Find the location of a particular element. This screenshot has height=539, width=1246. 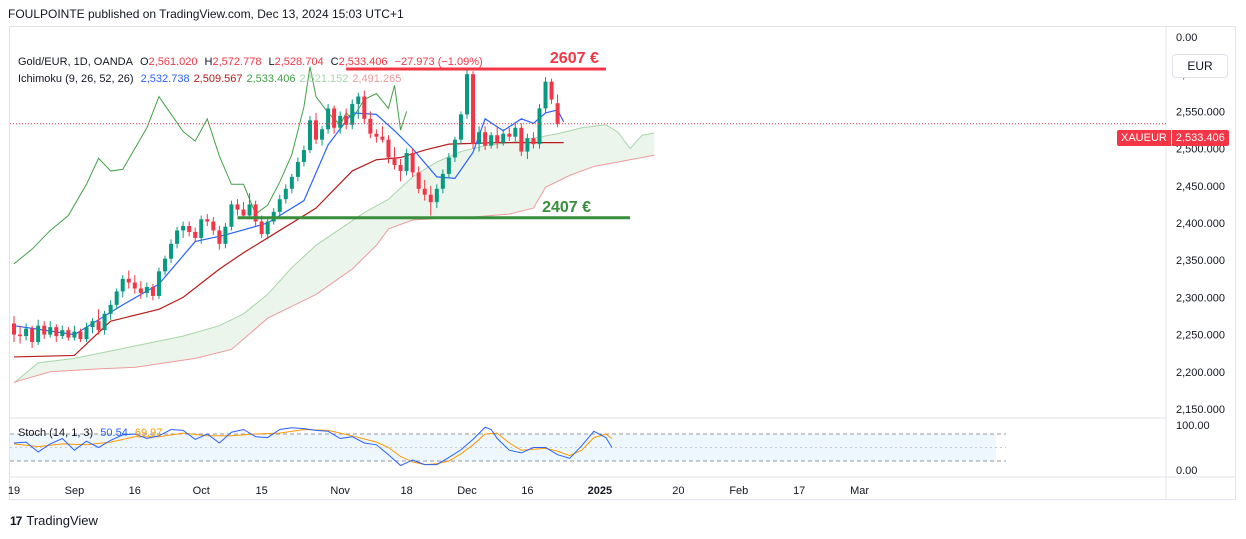

time-axis-label: Mar is located at coordinates (859, 491).